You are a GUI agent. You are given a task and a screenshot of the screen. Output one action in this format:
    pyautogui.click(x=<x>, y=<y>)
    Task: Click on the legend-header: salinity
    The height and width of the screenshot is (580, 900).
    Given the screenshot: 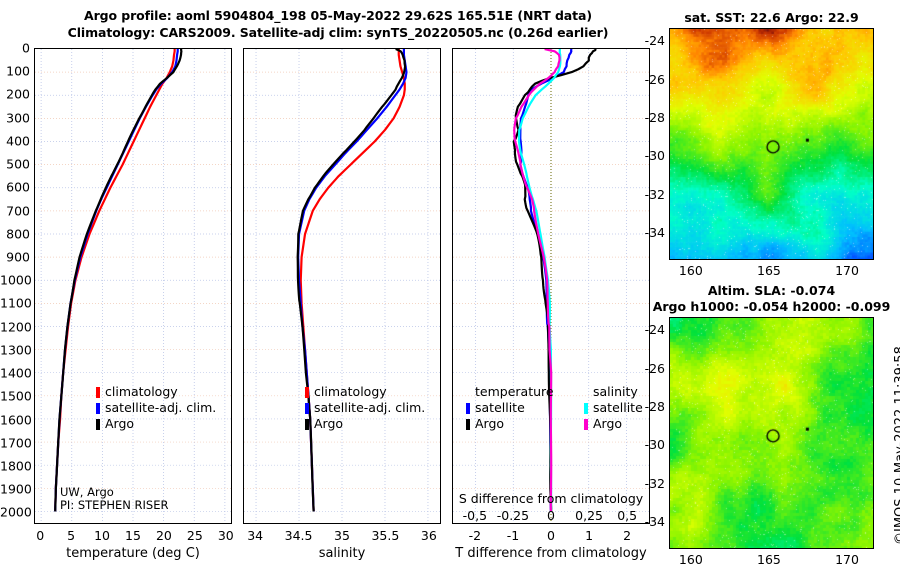 What is the action you would take?
    pyautogui.click(x=615, y=391)
    